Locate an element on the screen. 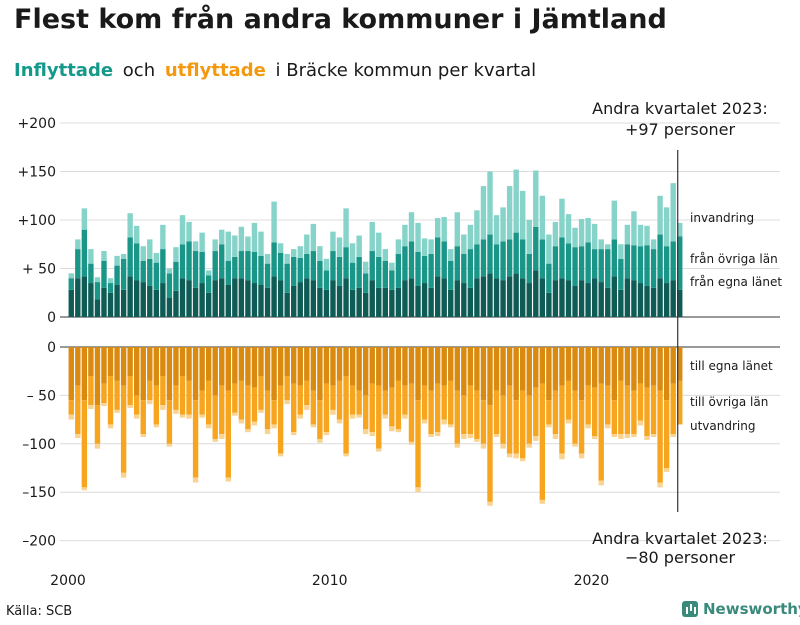  x-tick-label: 2020 is located at coordinates (592, 581).